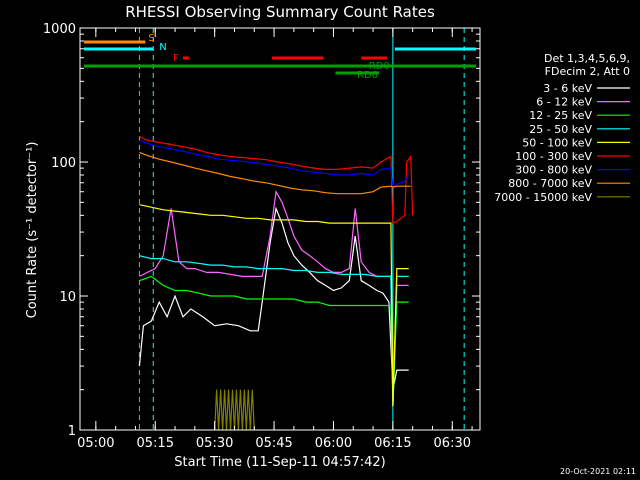  What do you see at coordinates (392, 443) in the screenshot?
I see `x-tick-label: 06:15` at bounding box center [392, 443].